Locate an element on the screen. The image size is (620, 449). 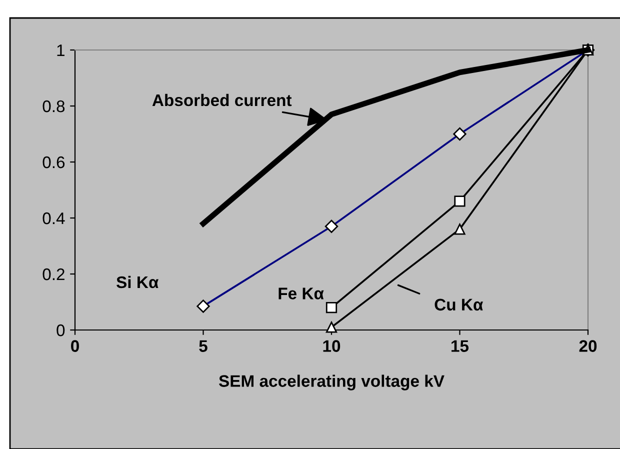
x-tick-label: 0 is located at coordinates (75, 346).